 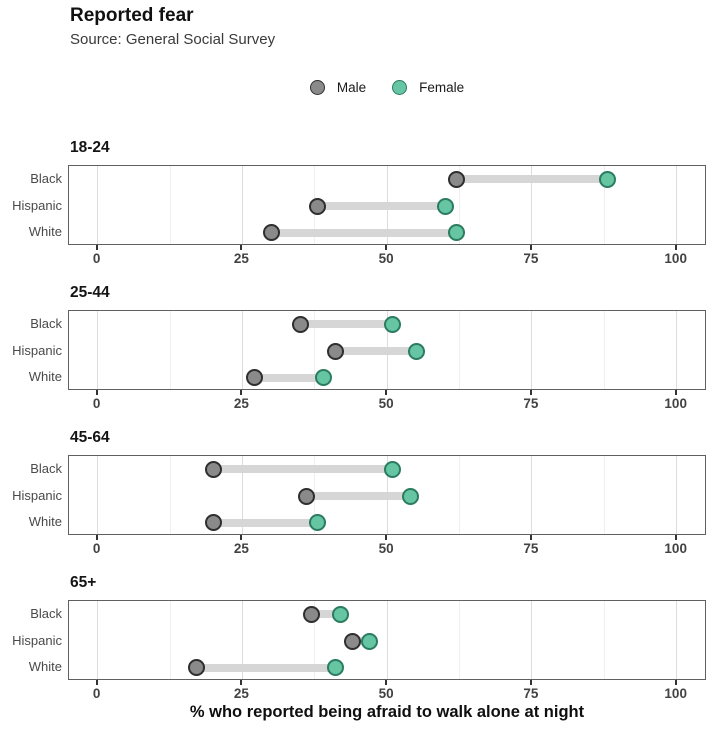 What do you see at coordinates (132, 15) in the screenshot?
I see `page-title: Reported fear` at bounding box center [132, 15].